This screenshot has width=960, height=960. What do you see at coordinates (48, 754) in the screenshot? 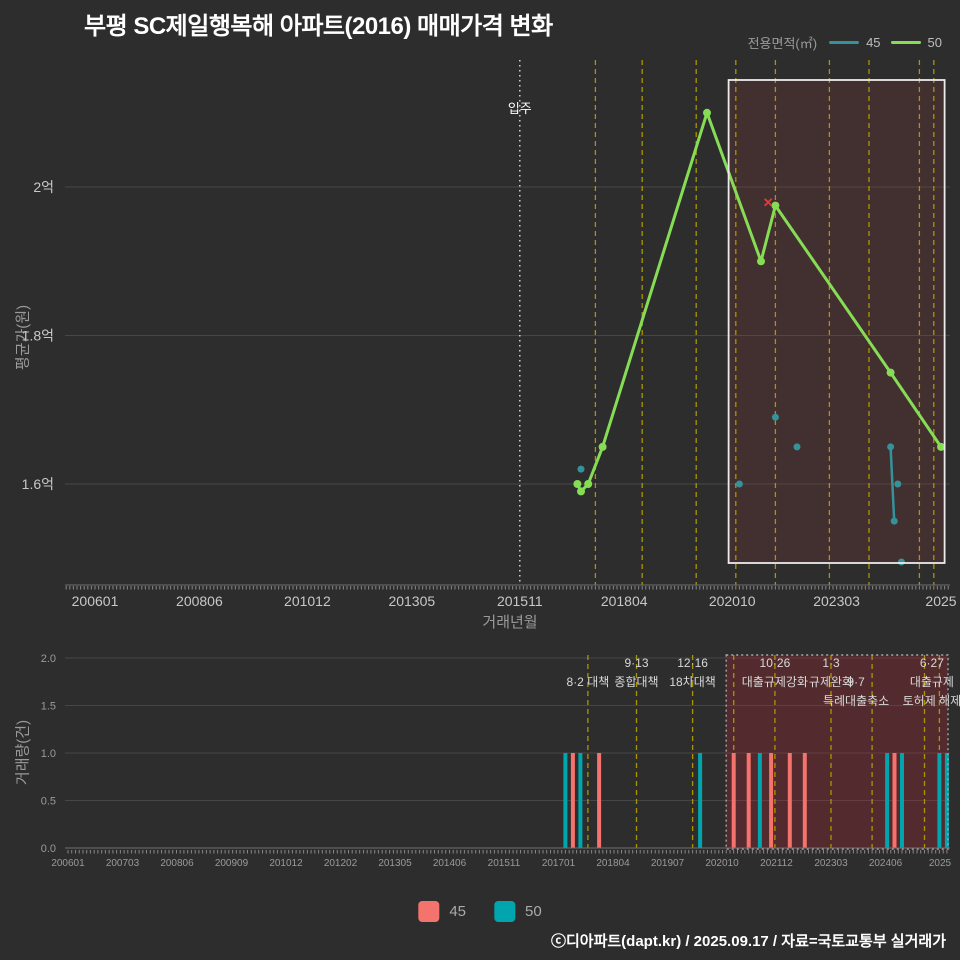
I see `volume-y-tick-label: 1.0` at bounding box center [48, 754].